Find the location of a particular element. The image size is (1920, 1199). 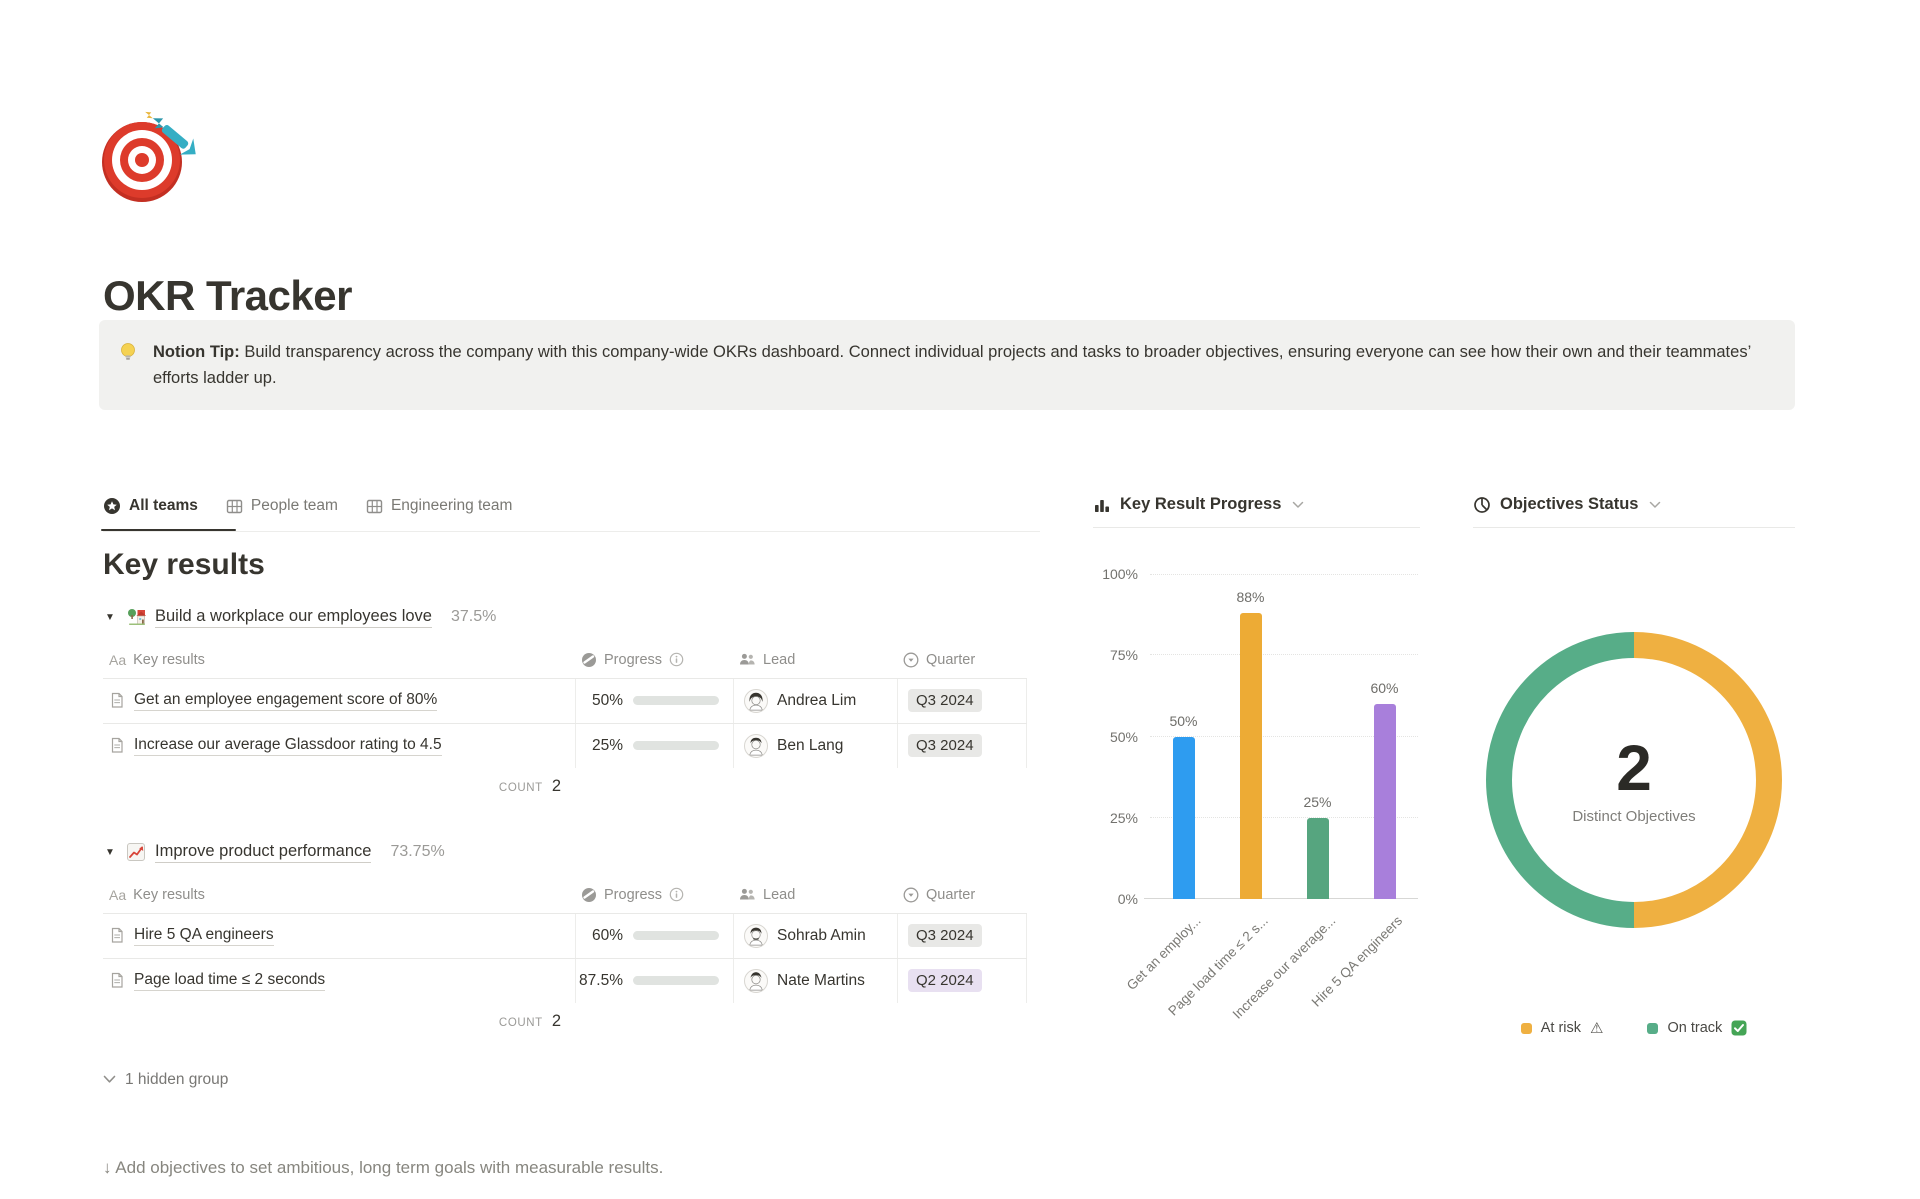

text-property-icon: Aa is located at coordinates (118, 659).